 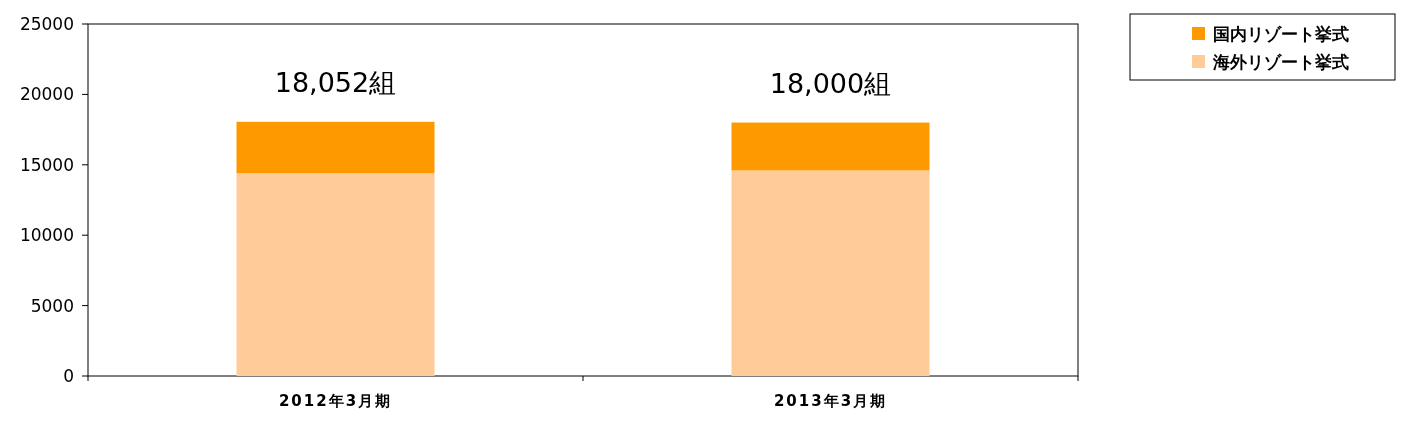 What do you see at coordinates (1280, 61) in the screenshot?
I see `legend-label: 海外リゾート挙式` at bounding box center [1280, 61].